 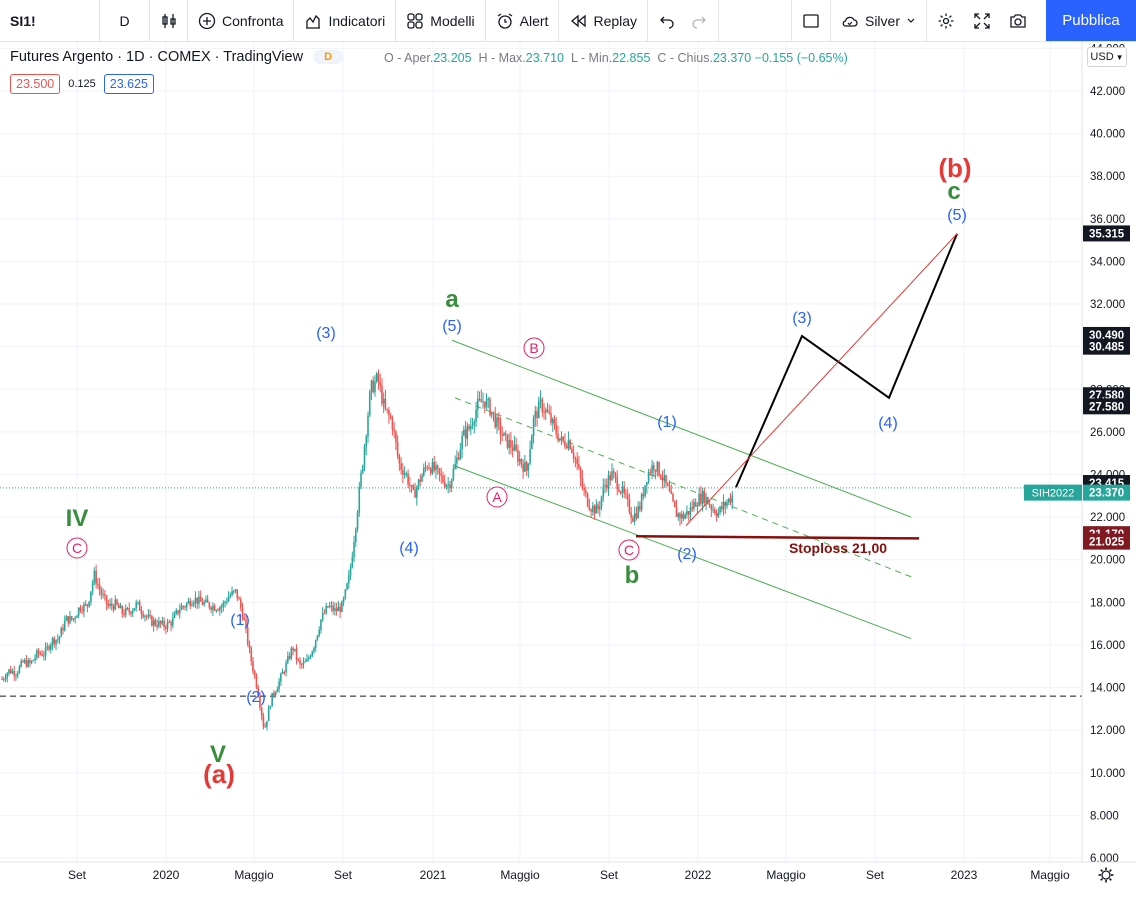 I want to click on publish-label: Pubblica, so click(x=1091, y=20).